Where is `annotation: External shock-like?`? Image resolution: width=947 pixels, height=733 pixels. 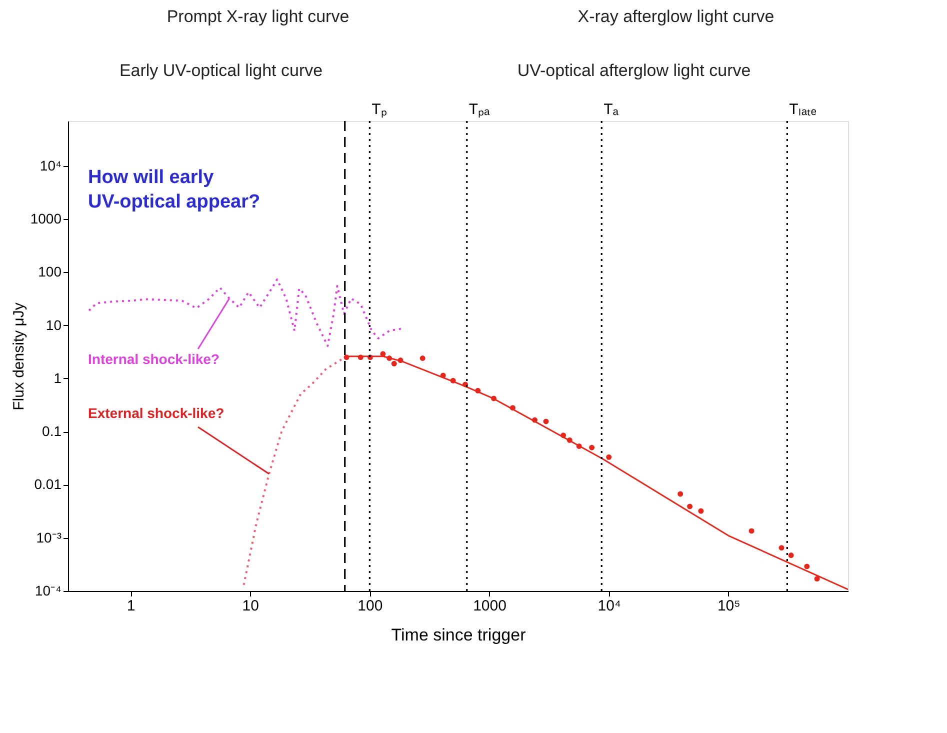
annotation: External shock-like? is located at coordinates (156, 413).